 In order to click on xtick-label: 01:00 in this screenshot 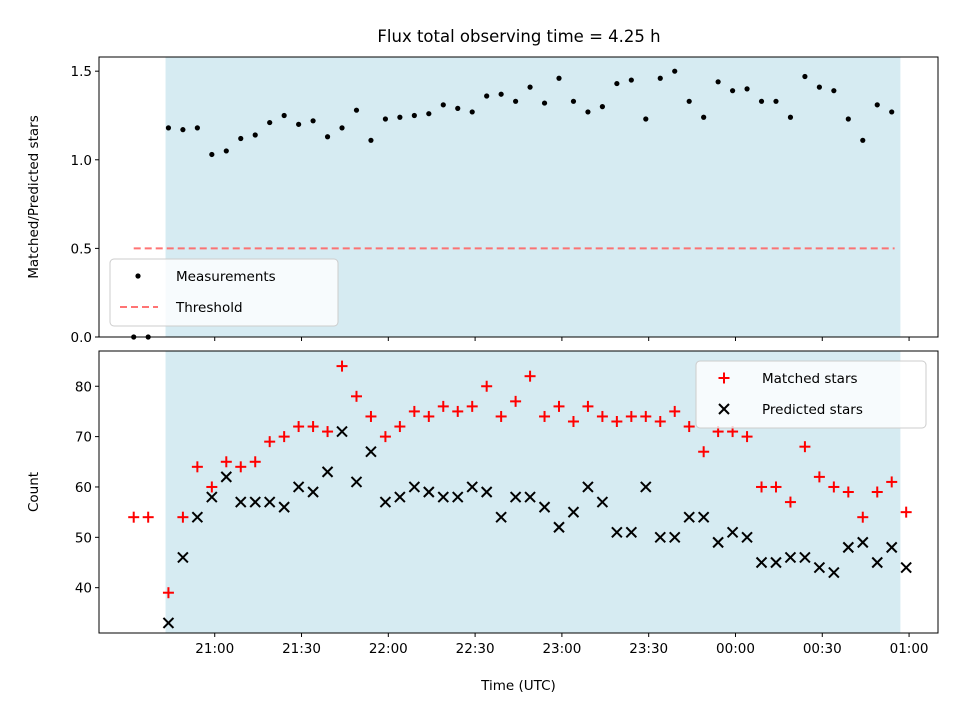, I will do `click(909, 649)`.